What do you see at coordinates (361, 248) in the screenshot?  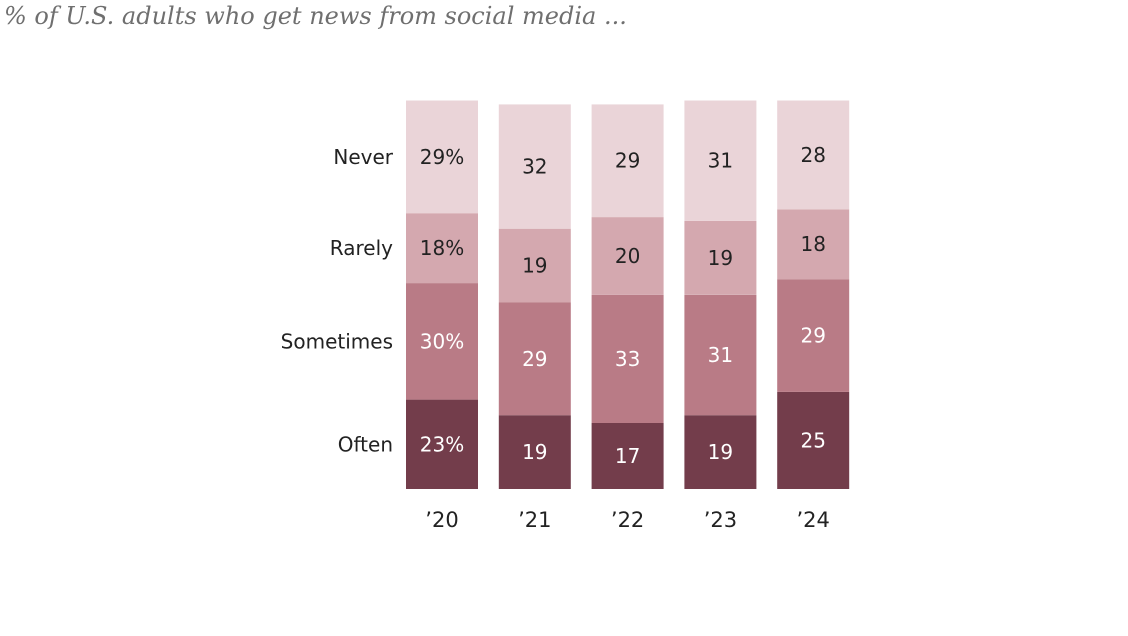 I see `row-label-rarely: Rarely` at bounding box center [361, 248].